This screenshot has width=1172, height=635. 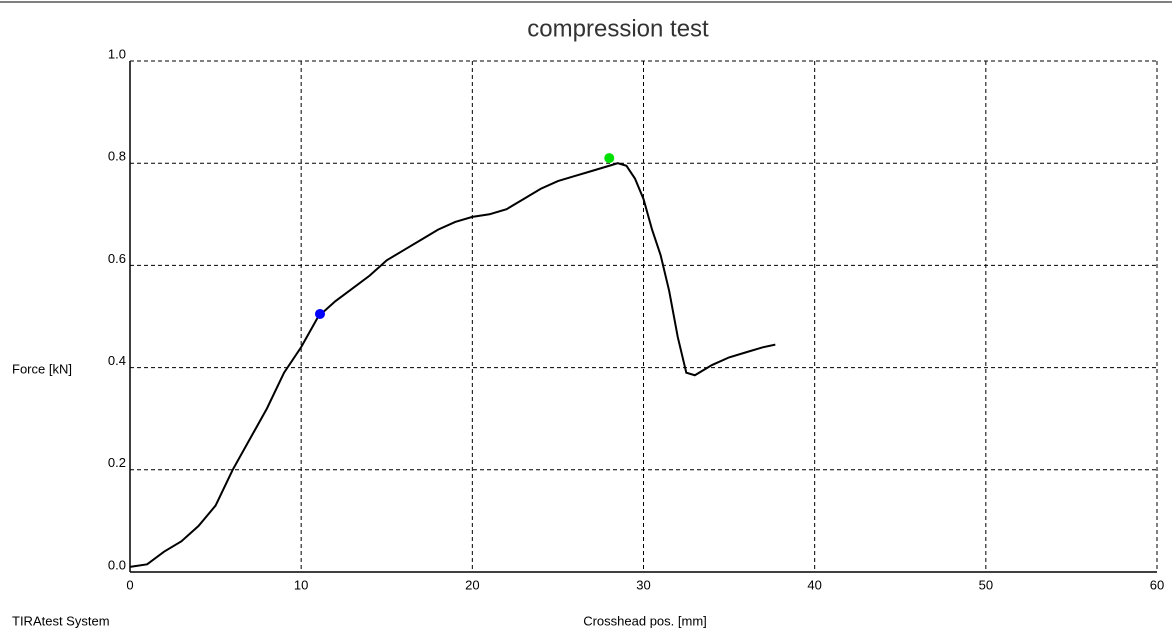 What do you see at coordinates (117, 258) in the screenshot?
I see `y-tick-label: 0.6` at bounding box center [117, 258].